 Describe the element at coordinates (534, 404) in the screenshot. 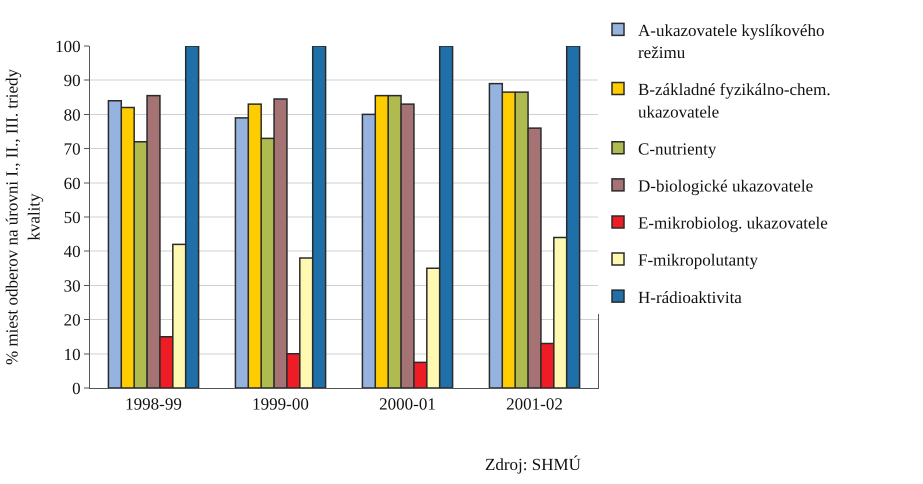

I see `x-tick-label: 2001-02` at that location.